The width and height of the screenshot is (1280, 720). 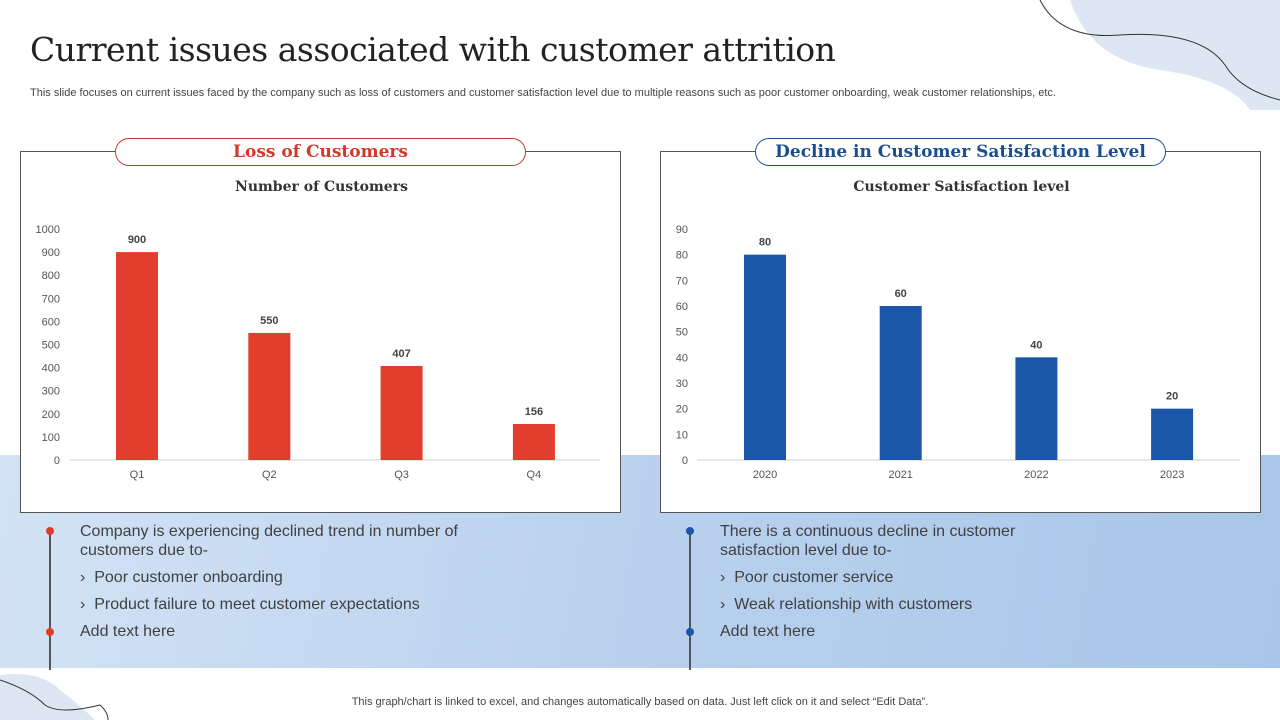 What do you see at coordinates (321, 187) in the screenshot?
I see `chart-title: Number of Customers` at bounding box center [321, 187].